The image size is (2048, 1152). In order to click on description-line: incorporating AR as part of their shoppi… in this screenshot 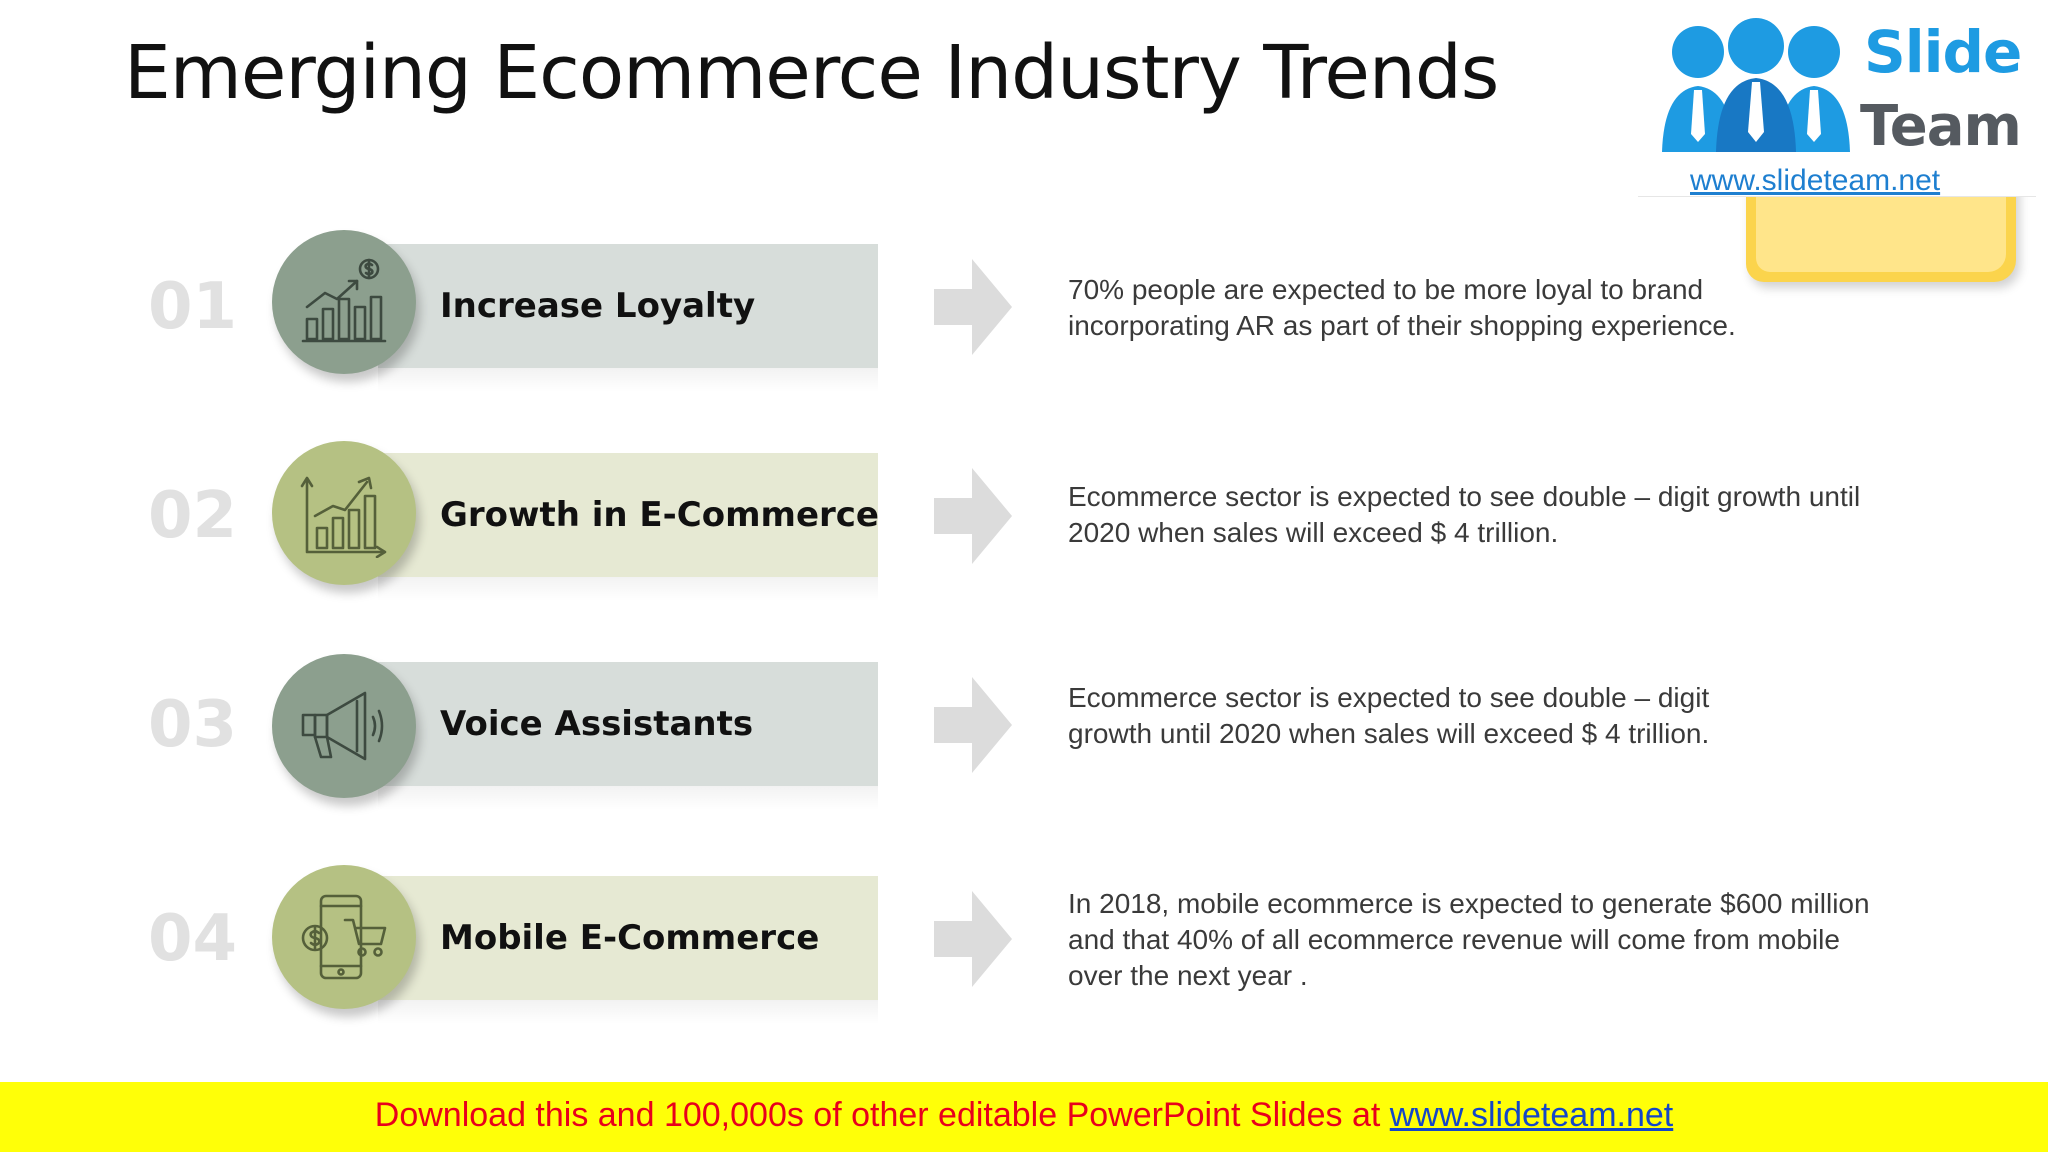, I will do `click(1402, 325)`.